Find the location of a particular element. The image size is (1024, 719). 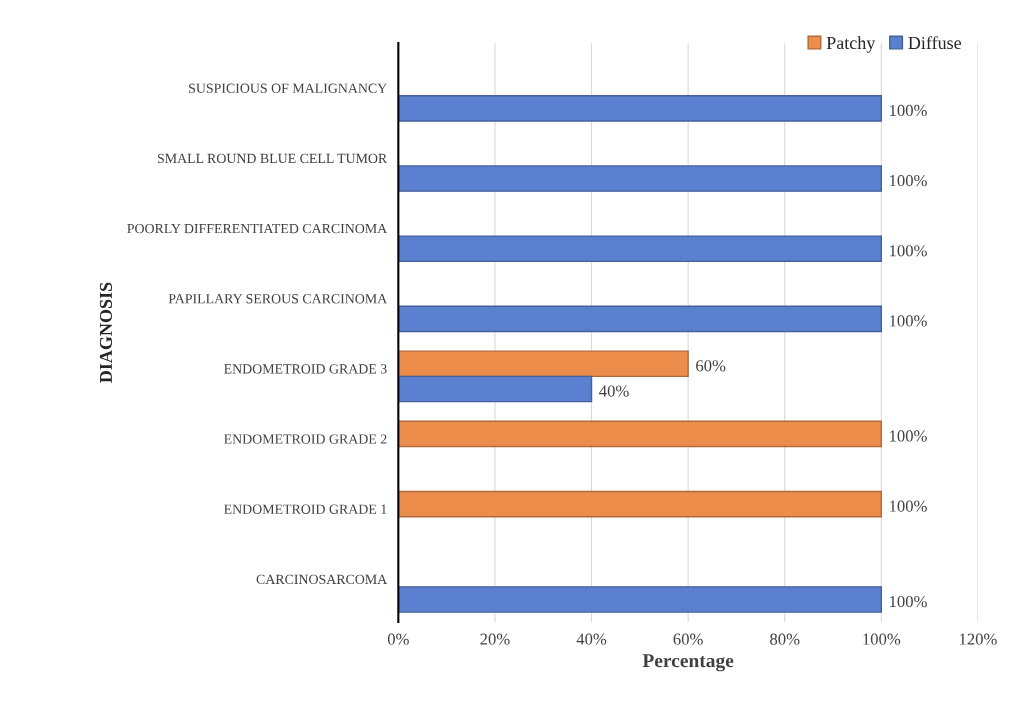

x-tick-label: 120% is located at coordinates (978, 639).